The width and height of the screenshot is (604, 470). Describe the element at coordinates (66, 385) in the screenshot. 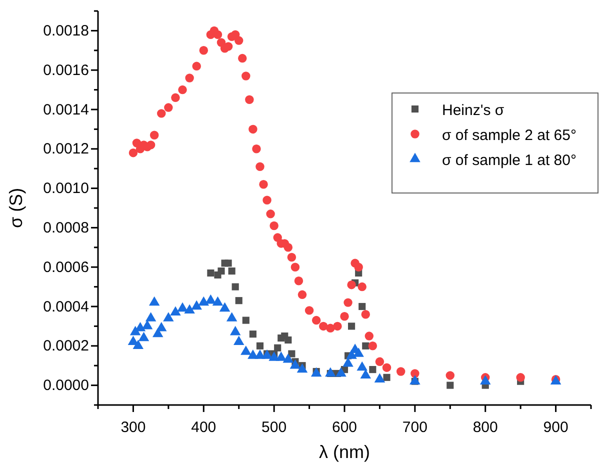

I see `y-tick-label: 0.0000` at that location.